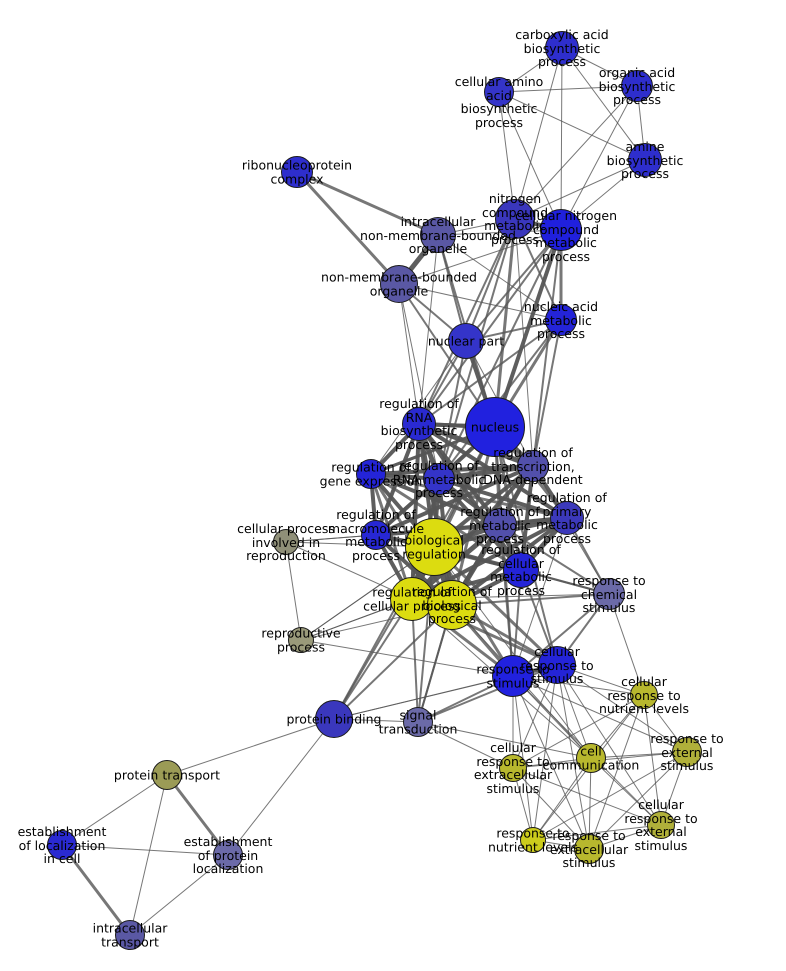 The height and width of the screenshot is (971, 786). Describe the element at coordinates (228, 855) in the screenshot. I see `graph-node-establishment-of-protein-localization` at that location.